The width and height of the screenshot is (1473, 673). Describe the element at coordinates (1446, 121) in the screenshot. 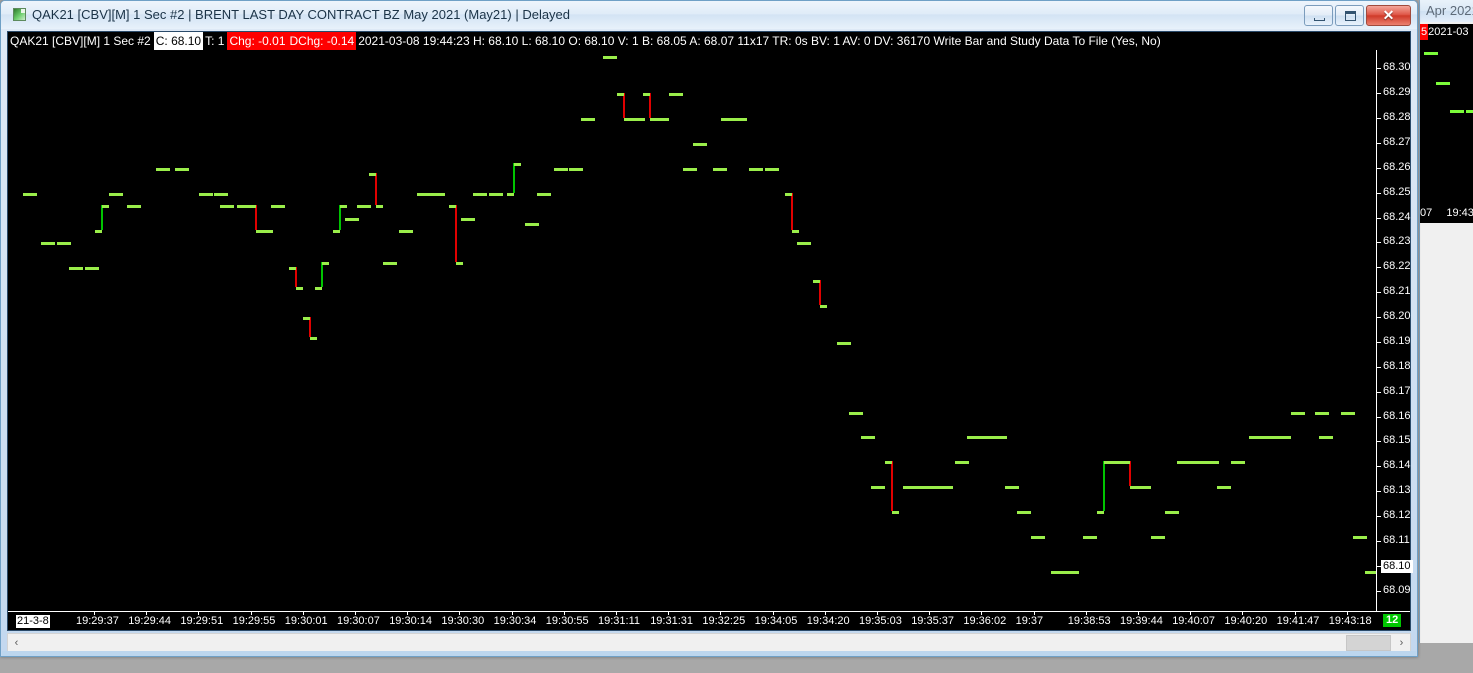

I see `background-window-chart` at that location.